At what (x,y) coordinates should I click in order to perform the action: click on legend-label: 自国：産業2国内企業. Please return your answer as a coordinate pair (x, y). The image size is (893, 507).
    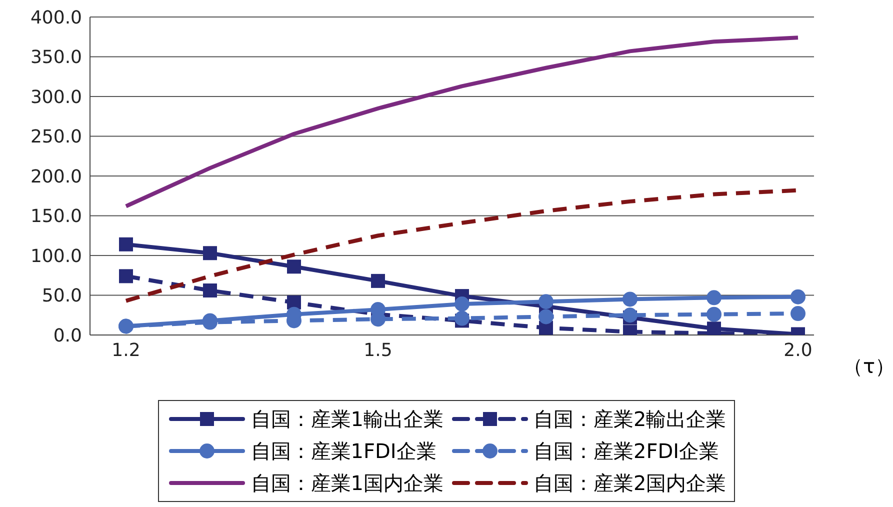
    Looking at the image, I should click on (630, 483).